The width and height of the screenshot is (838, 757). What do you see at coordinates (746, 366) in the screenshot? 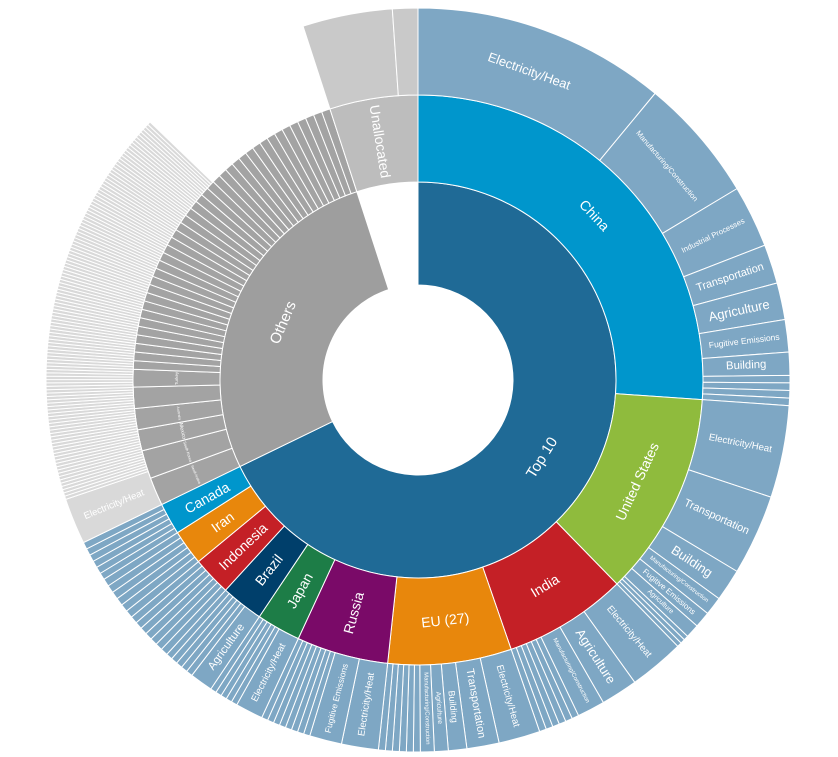
I see `outer-label-china-building: Building` at bounding box center [746, 366].